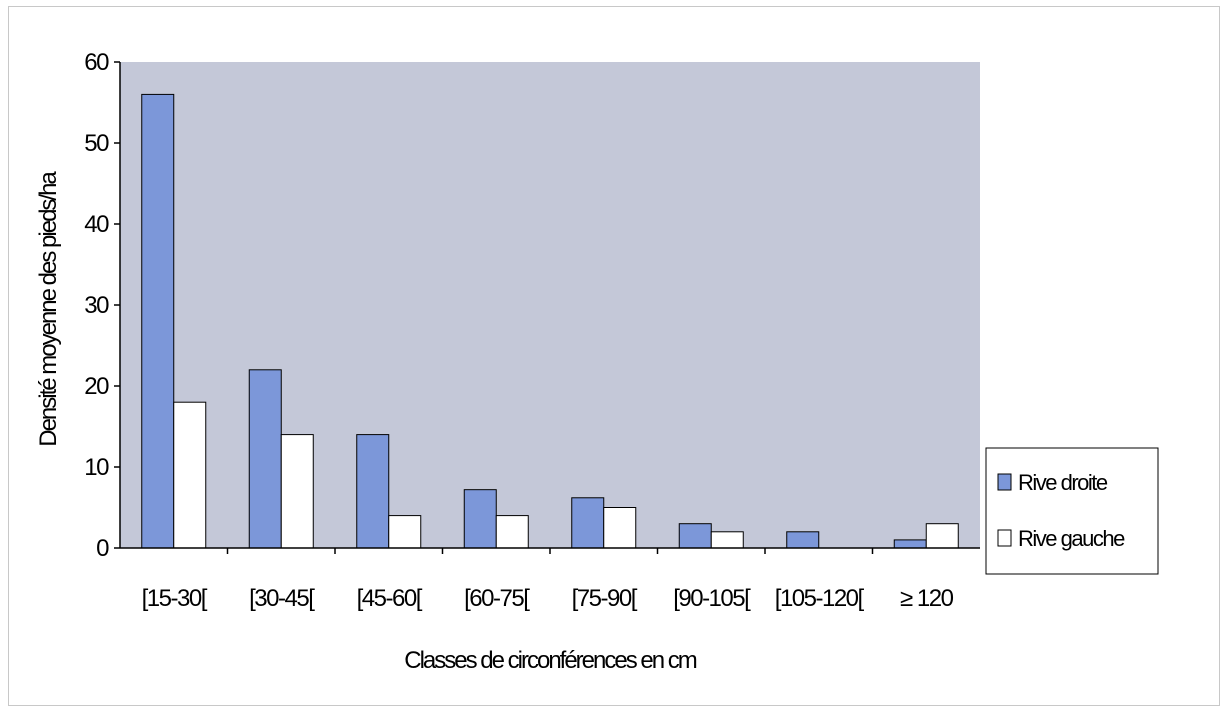 This screenshot has width=1228, height=714. Describe the element at coordinates (96, 224) in the screenshot. I see `y-tick-label: 40` at that location.